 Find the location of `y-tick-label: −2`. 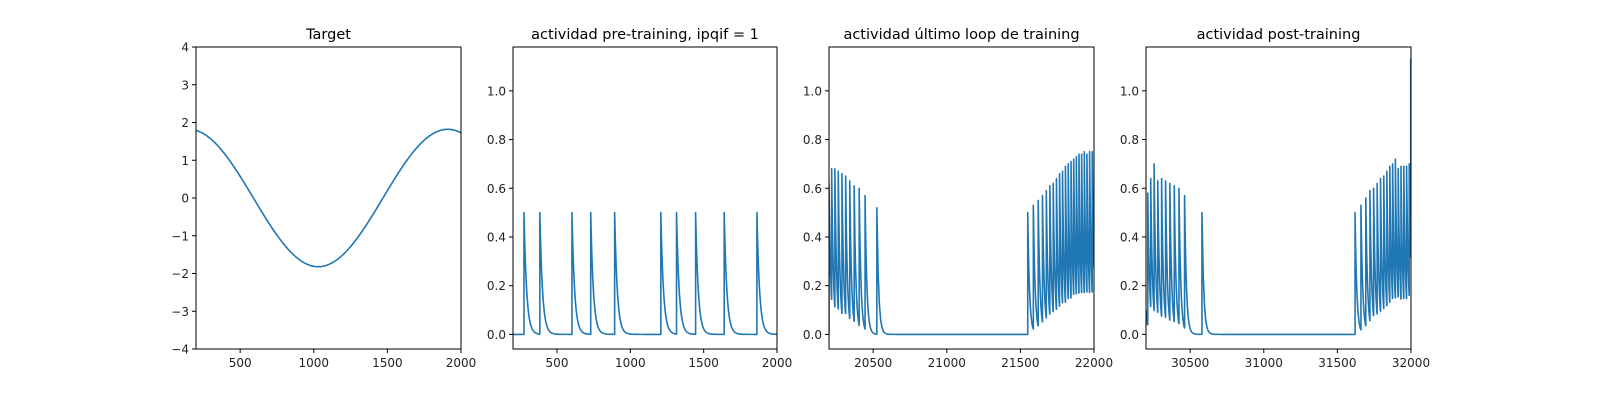

y-tick-label: −2 is located at coordinates (180, 274).